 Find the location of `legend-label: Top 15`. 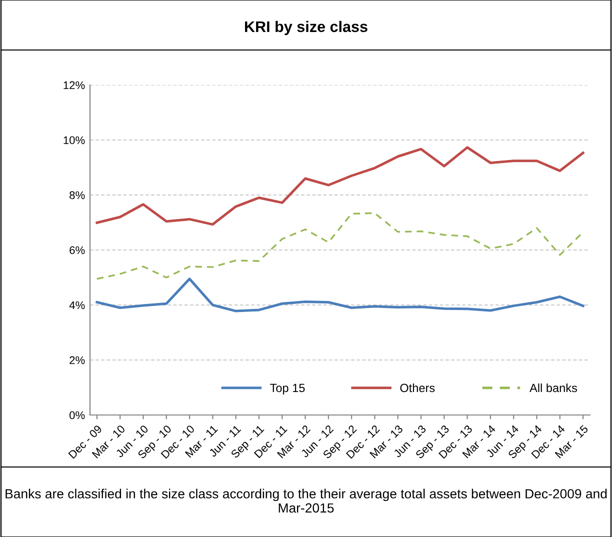

legend-label: Top 15 is located at coordinates (287, 389).